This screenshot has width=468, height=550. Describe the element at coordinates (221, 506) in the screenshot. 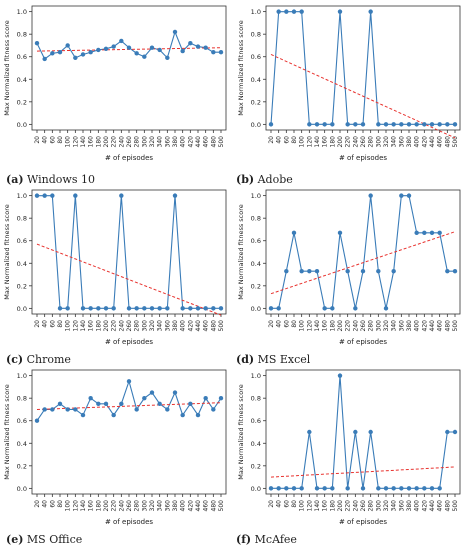

I see `x-tick-label: 500` at that location.